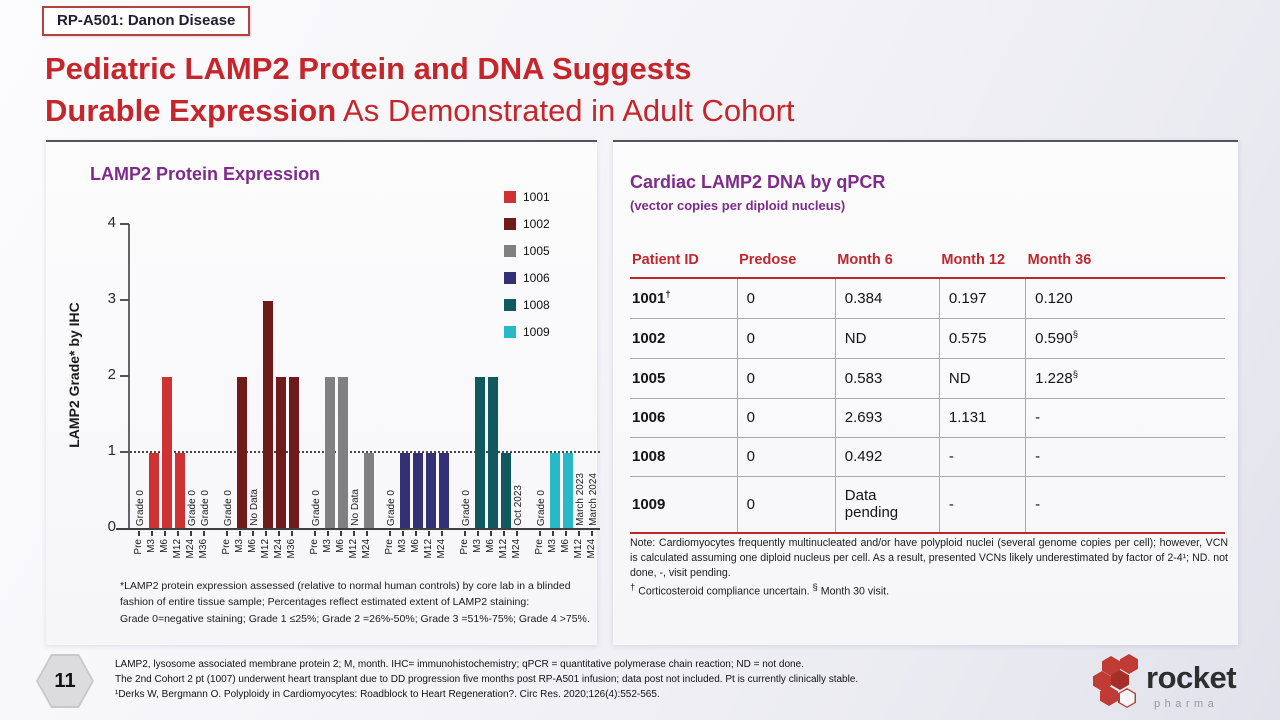  I want to click on table-cell: 0.197, so click(982, 298).